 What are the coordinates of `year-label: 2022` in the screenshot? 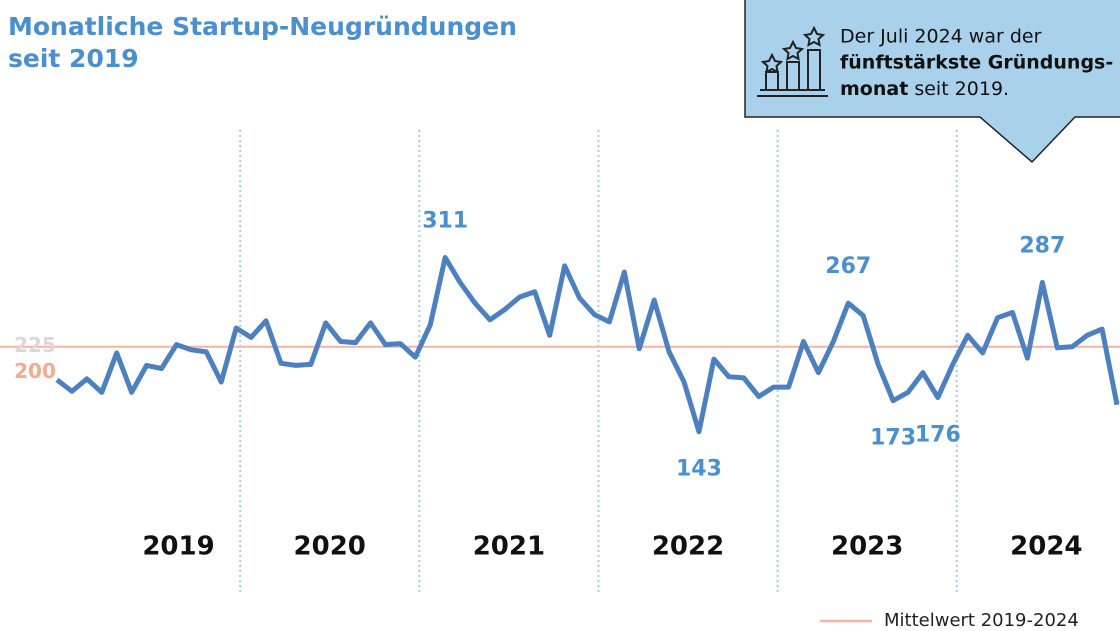 It's located at (688, 547).